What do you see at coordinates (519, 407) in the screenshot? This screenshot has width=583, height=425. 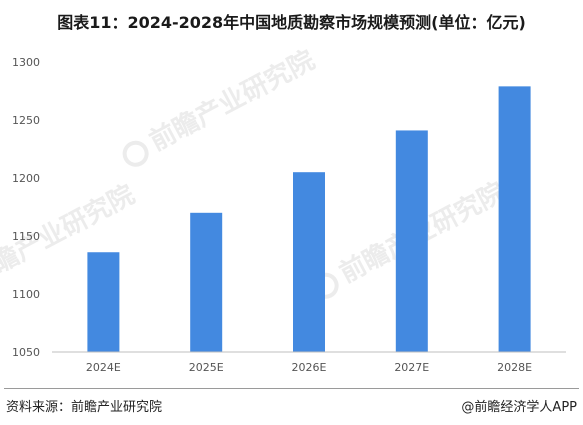 I see `credit-note: @前瞻经济学人APP` at bounding box center [519, 407].